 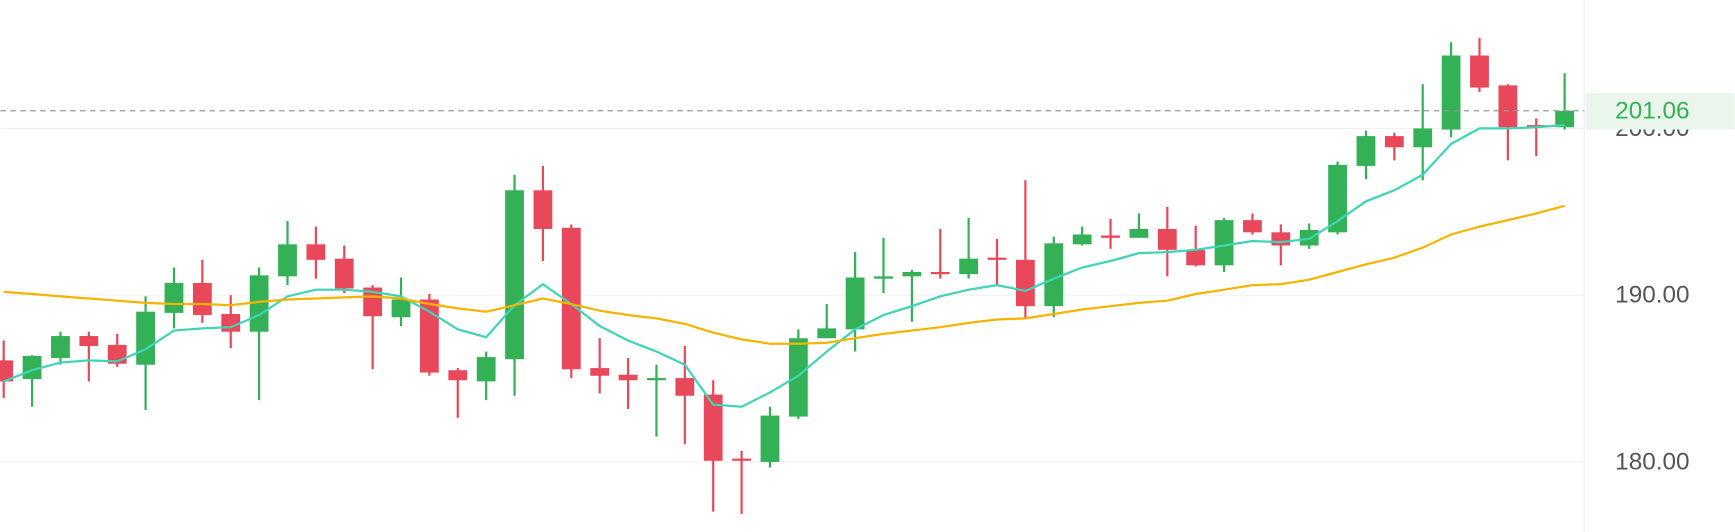 I want to click on y-tick-label: 180.00, so click(x=1652, y=461).